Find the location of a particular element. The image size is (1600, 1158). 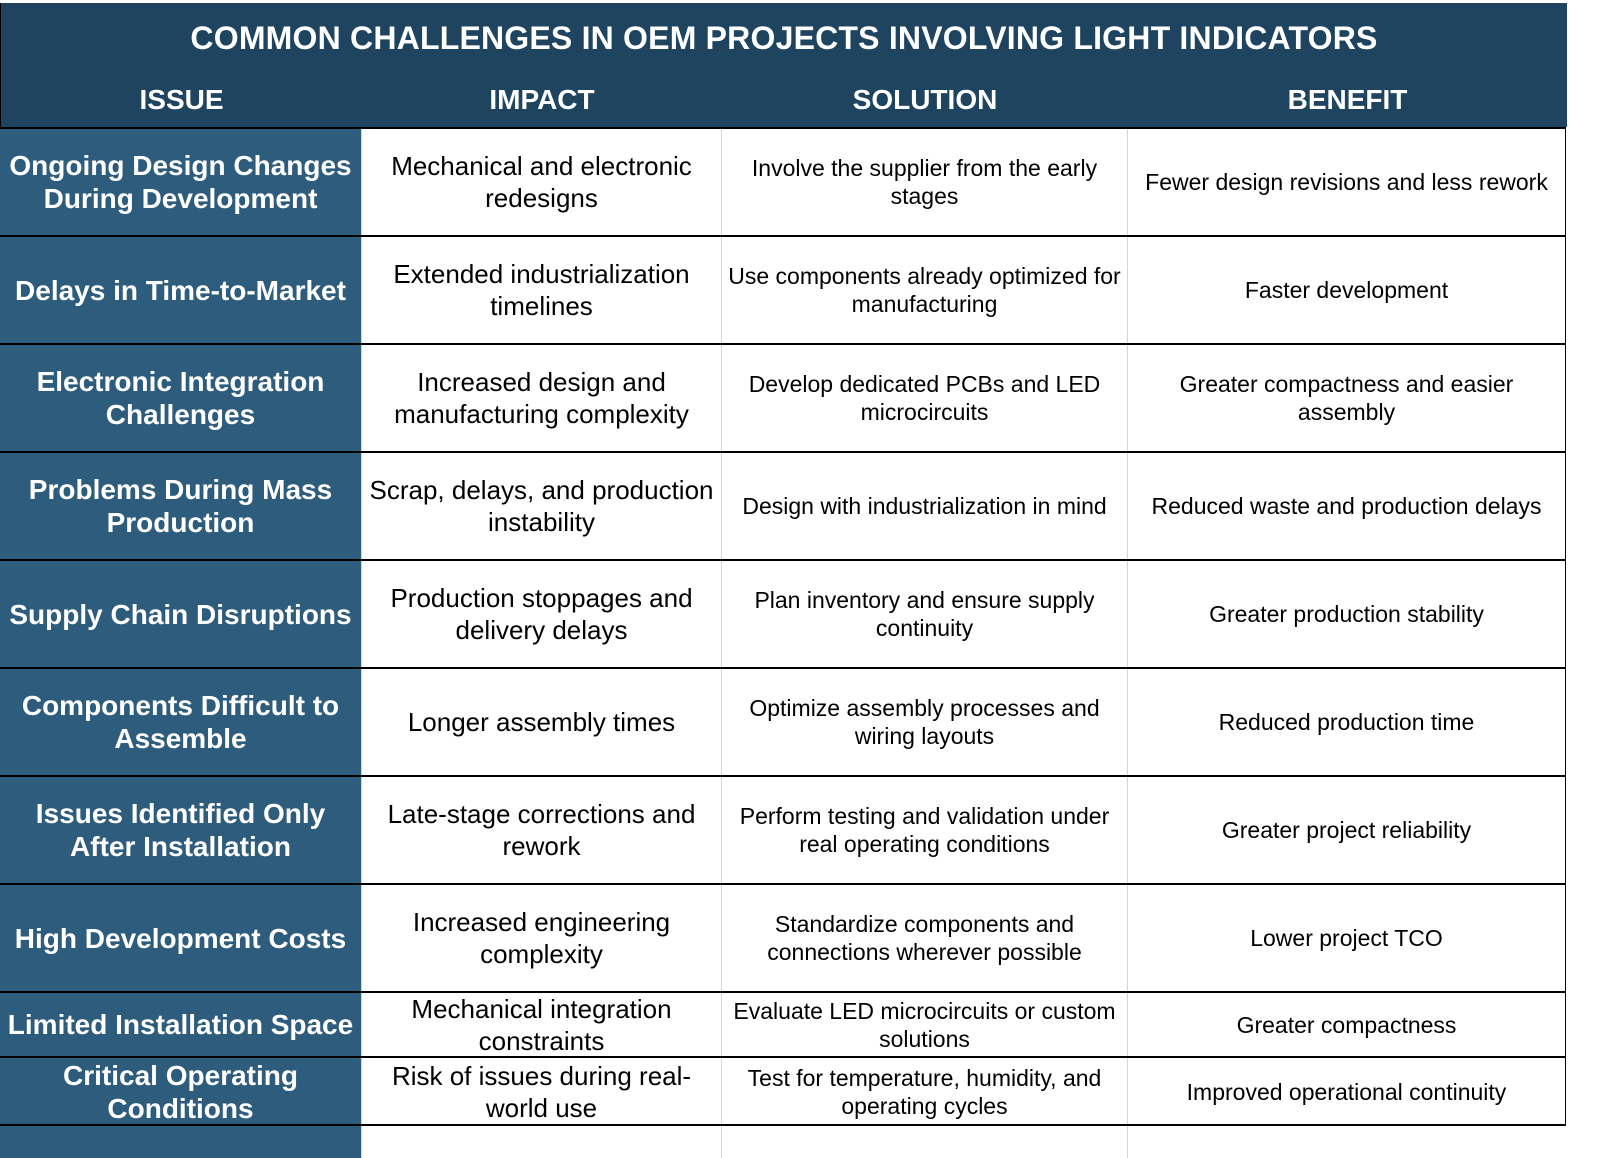

benefit-cell: Greater project reliability is located at coordinates (1346, 830).